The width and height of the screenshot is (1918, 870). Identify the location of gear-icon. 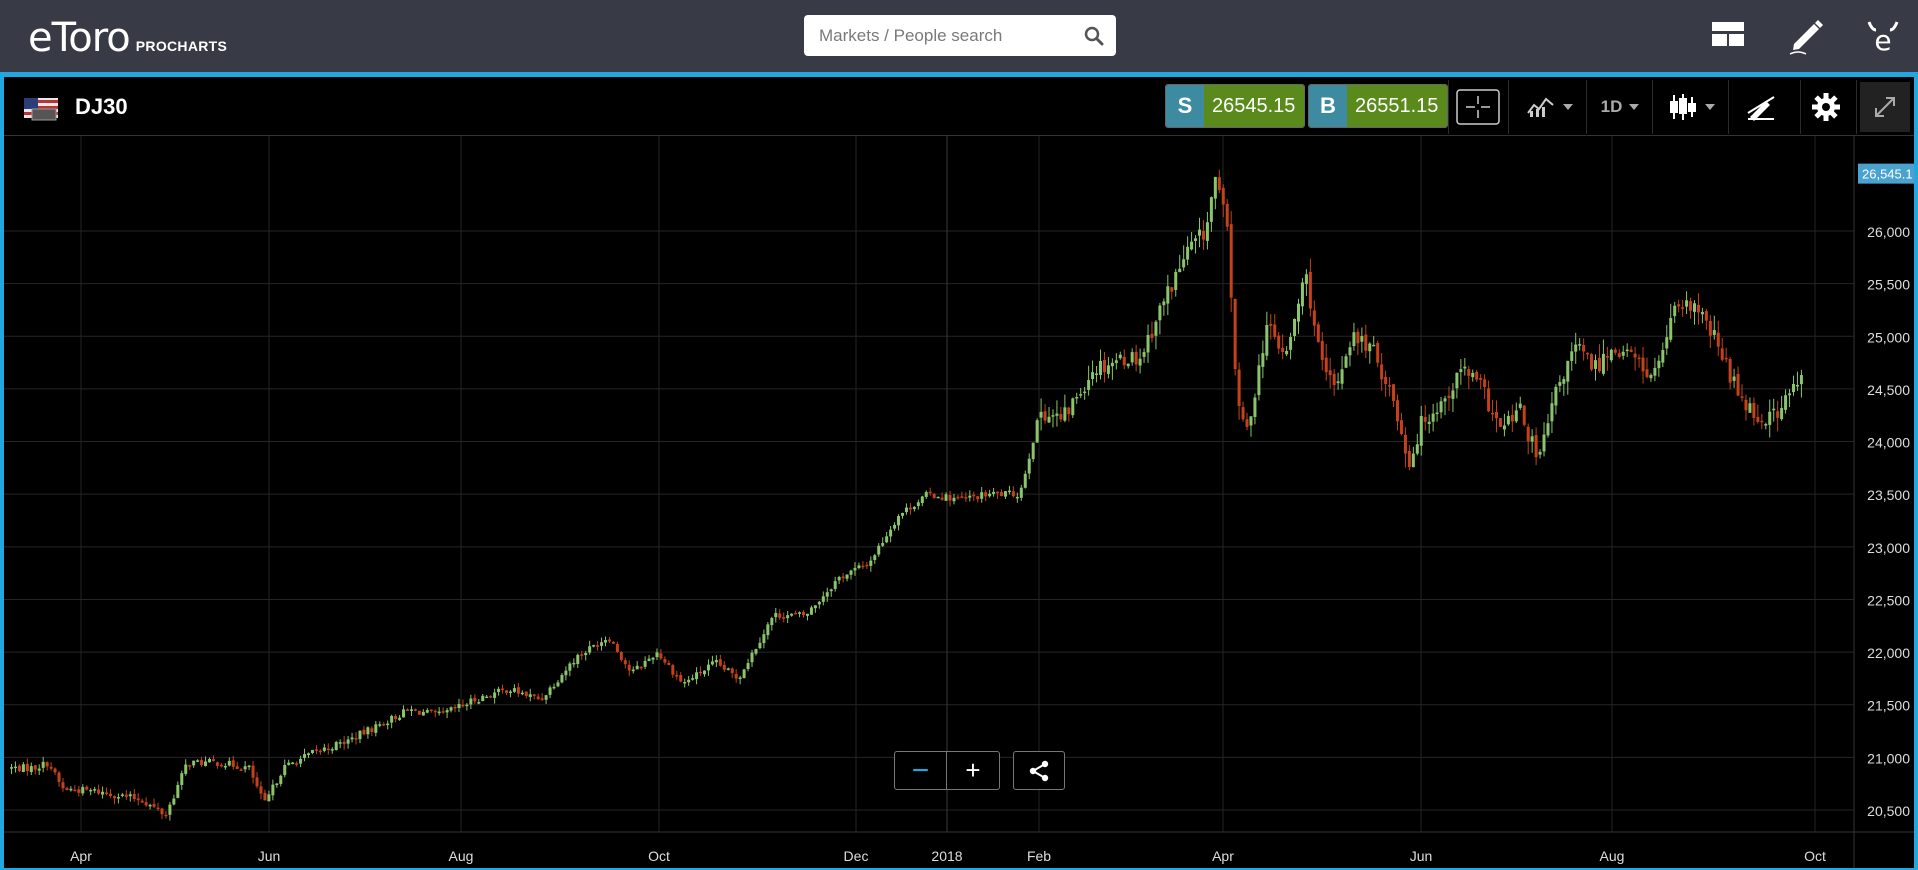
(1826, 107).